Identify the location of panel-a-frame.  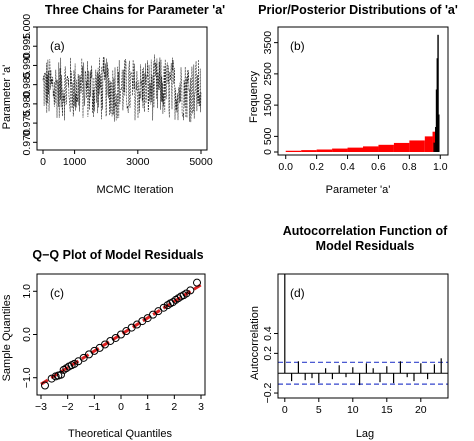
(122, 88).